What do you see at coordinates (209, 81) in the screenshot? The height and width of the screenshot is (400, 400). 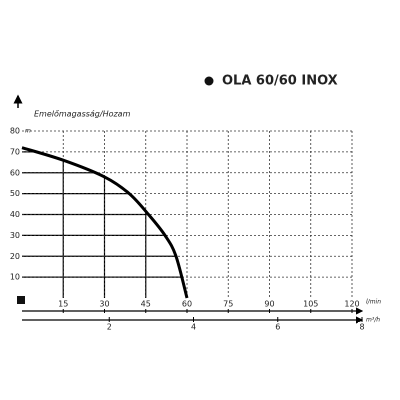 I see `legend-marker` at bounding box center [209, 81].